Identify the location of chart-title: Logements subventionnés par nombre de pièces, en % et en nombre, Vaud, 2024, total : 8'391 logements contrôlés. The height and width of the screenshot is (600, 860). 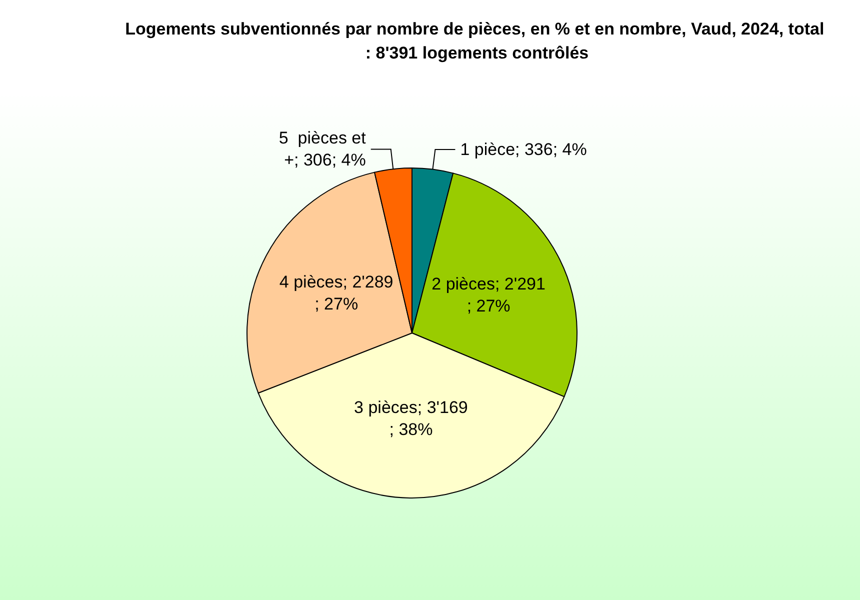
(477, 41).